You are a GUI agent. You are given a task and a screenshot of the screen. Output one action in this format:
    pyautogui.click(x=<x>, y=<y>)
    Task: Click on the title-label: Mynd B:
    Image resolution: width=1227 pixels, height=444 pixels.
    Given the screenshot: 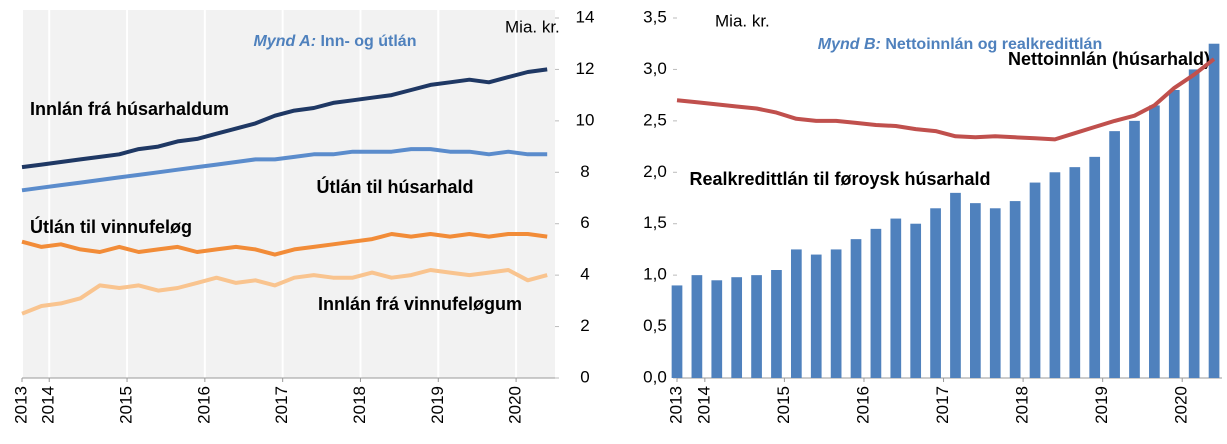 What is the action you would take?
    pyautogui.click(x=849, y=44)
    